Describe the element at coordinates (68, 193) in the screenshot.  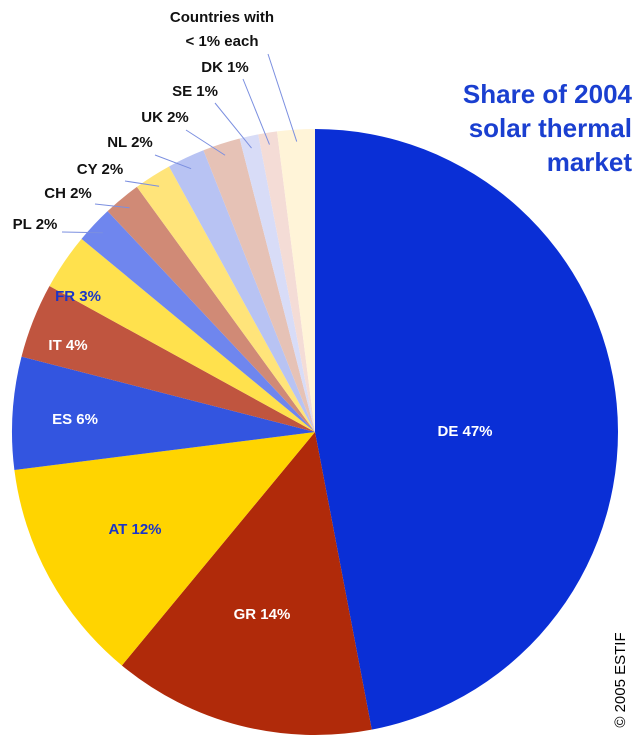
I see `slice-label: CH 2%` at that location.